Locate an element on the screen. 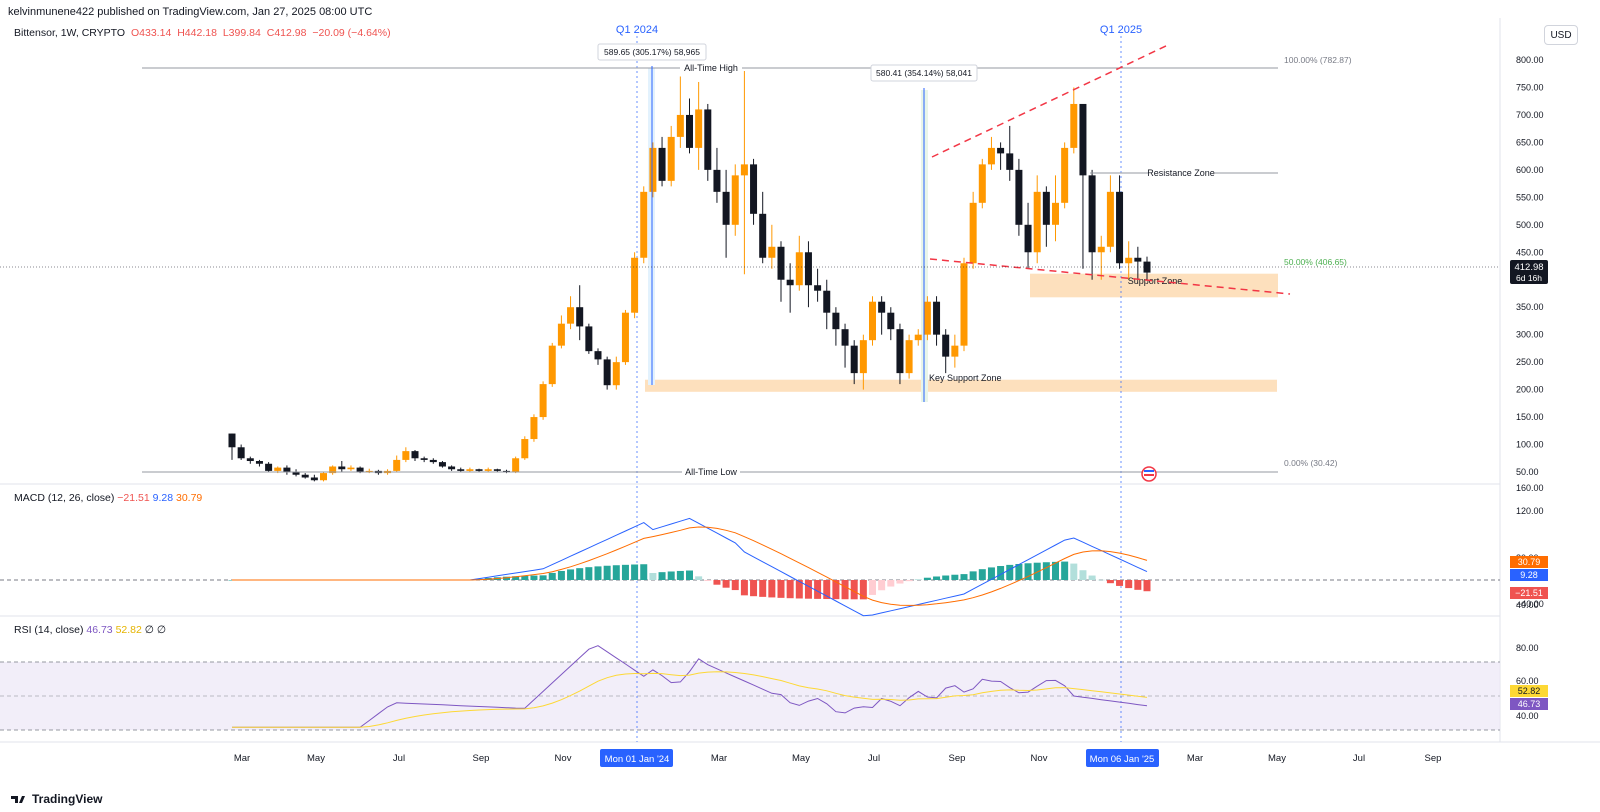 The height and width of the screenshot is (812, 1600). time-label: Sep is located at coordinates (1433, 758).